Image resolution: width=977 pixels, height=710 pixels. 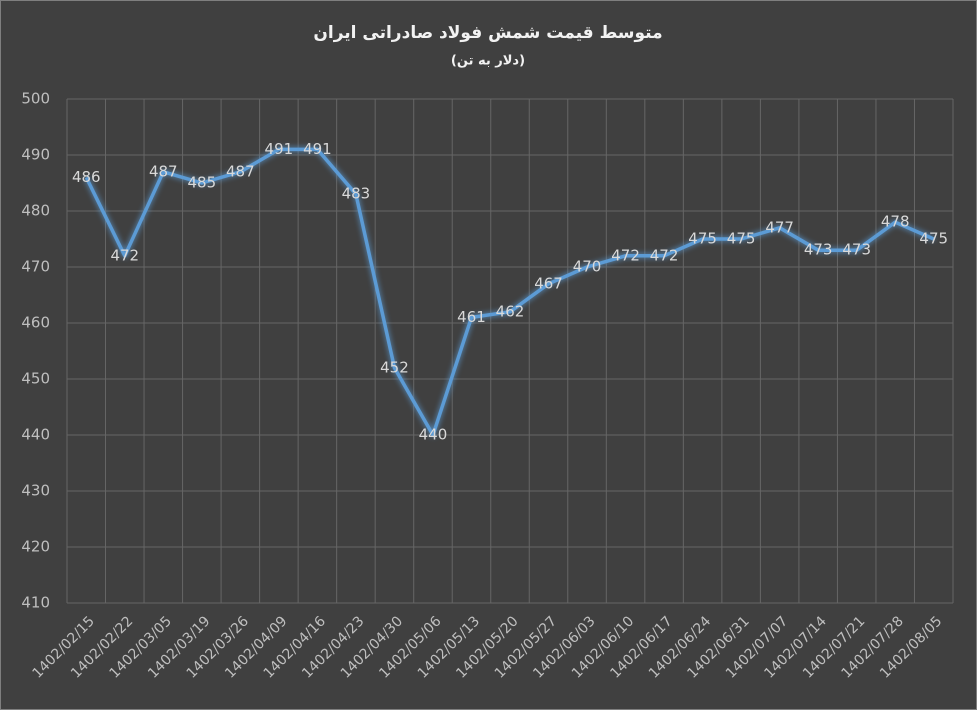 I want to click on data-label: 483, so click(x=356, y=194).